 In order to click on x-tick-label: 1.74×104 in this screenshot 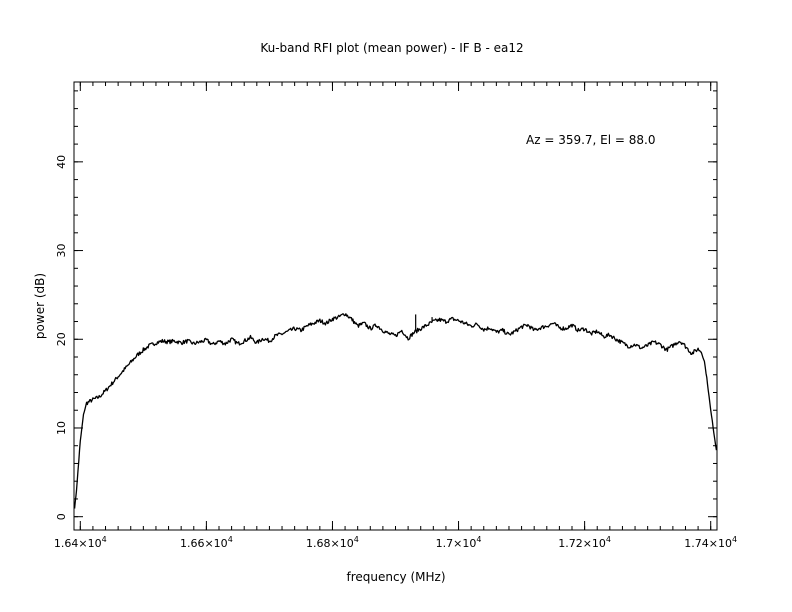, I will do `click(710, 542)`.